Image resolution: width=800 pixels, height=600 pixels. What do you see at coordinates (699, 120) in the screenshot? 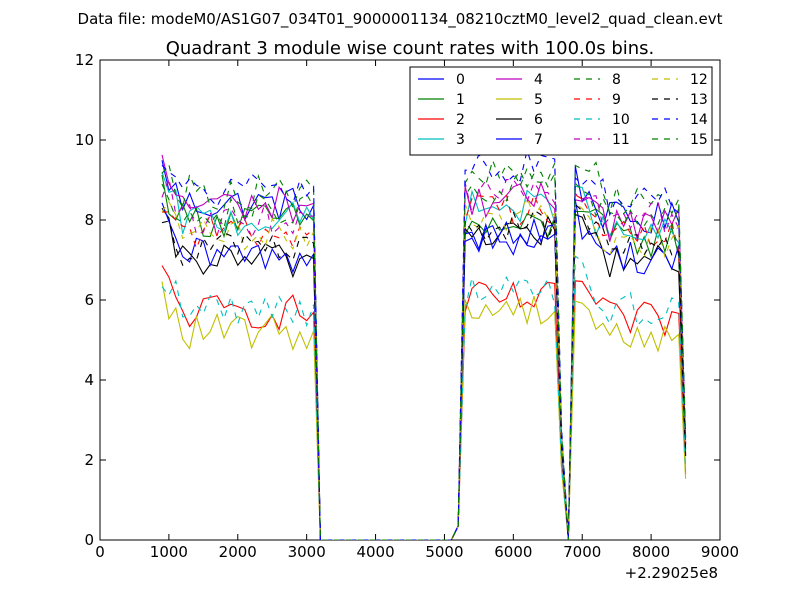
I see `legend-label: 14` at bounding box center [699, 120].